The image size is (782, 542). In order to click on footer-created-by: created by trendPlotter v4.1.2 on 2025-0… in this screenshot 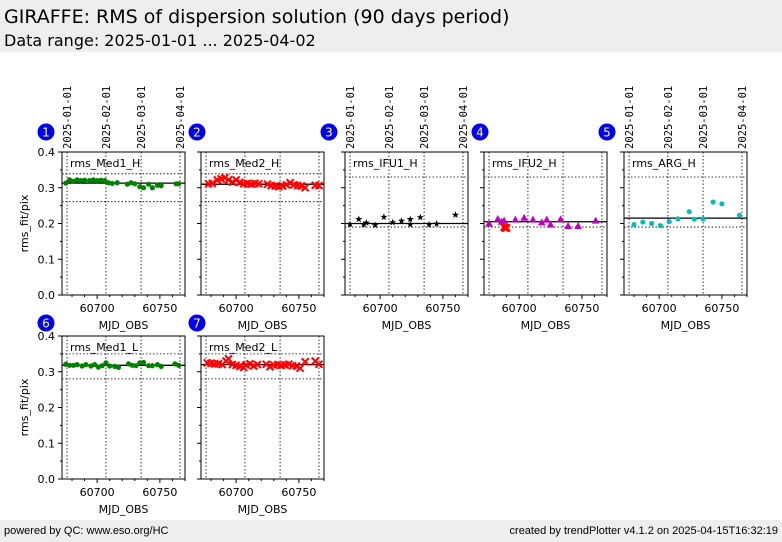, I will do `click(643, 531)`.